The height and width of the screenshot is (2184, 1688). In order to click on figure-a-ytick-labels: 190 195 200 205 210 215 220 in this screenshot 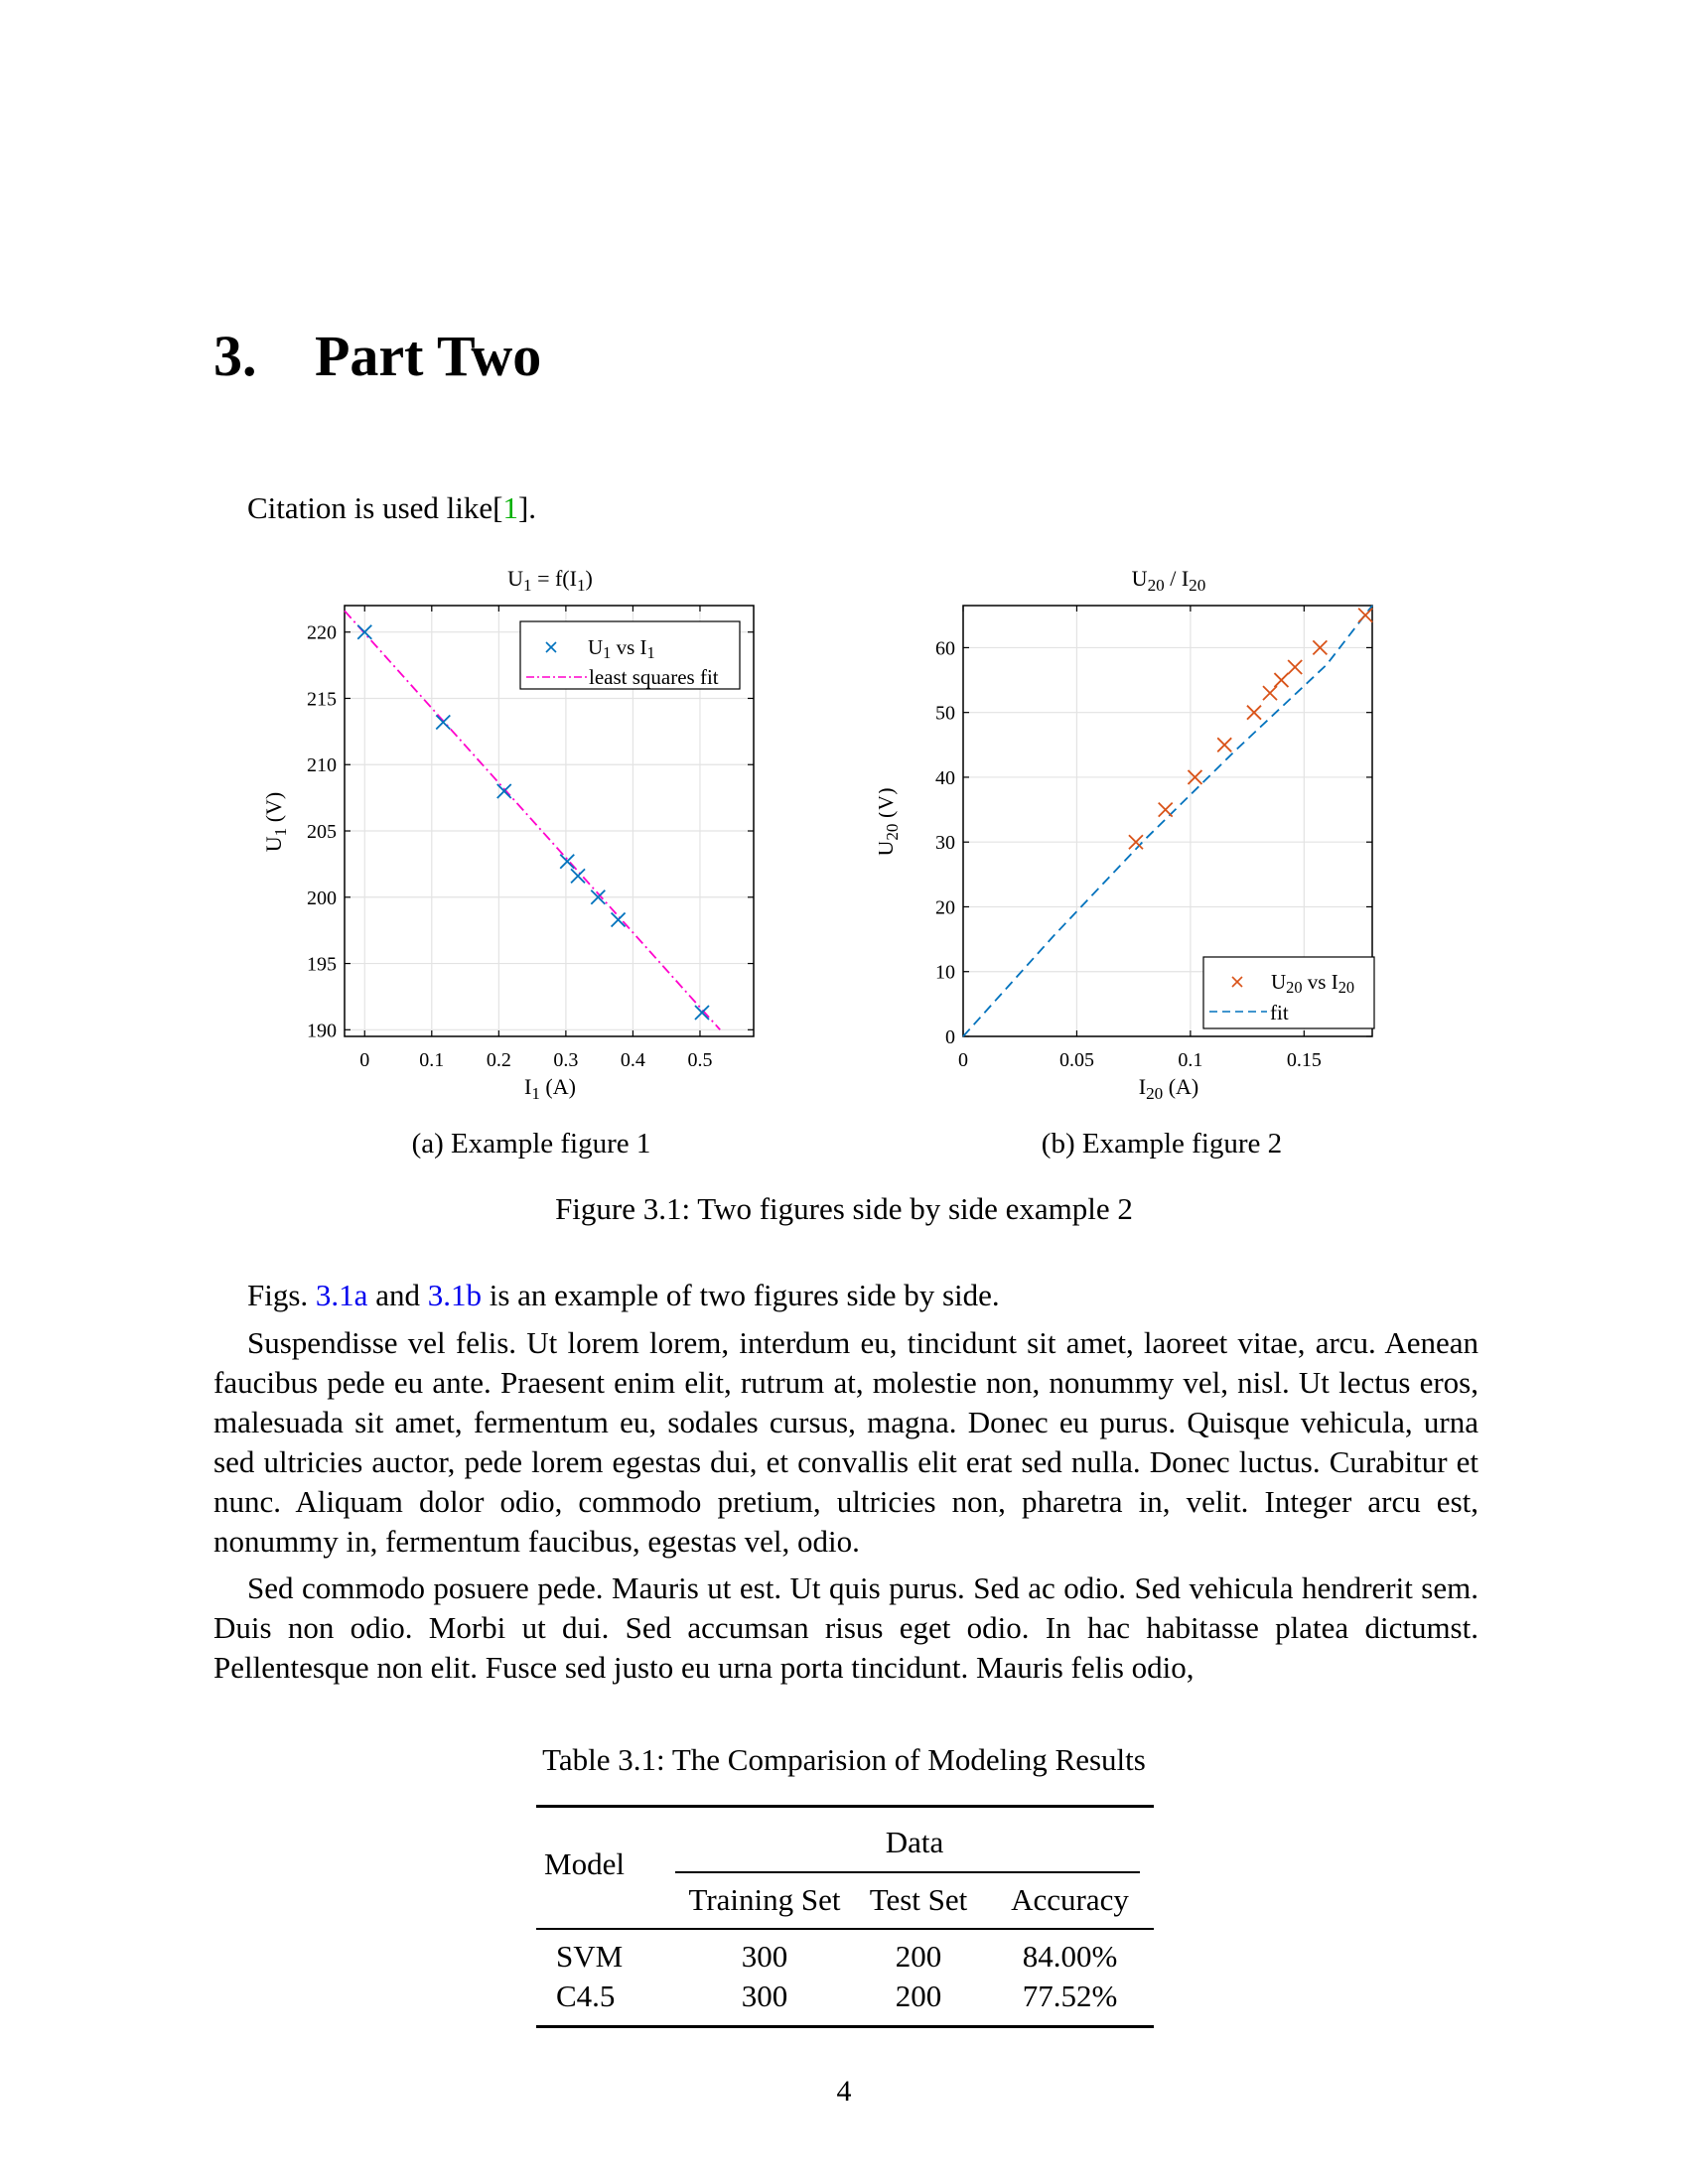, I will do `click(322, 832)`.